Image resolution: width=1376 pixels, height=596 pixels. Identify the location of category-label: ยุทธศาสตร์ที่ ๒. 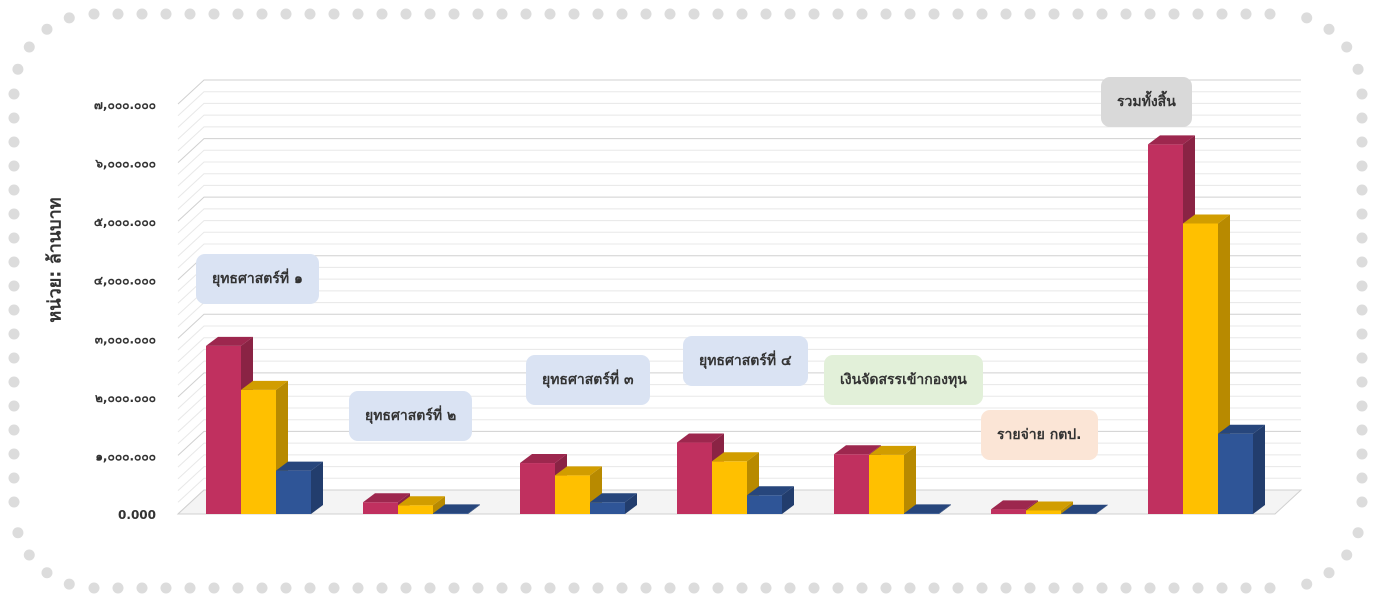
(411, 416).